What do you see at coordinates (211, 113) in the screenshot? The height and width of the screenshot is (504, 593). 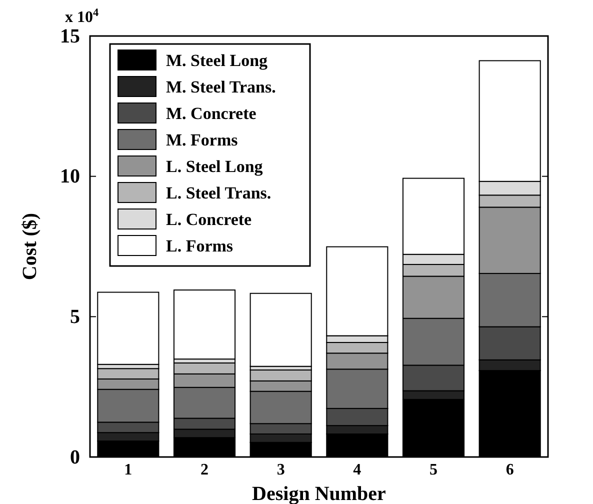 I see `legend-label: M. Concrete` at bounding box center [211, 113].